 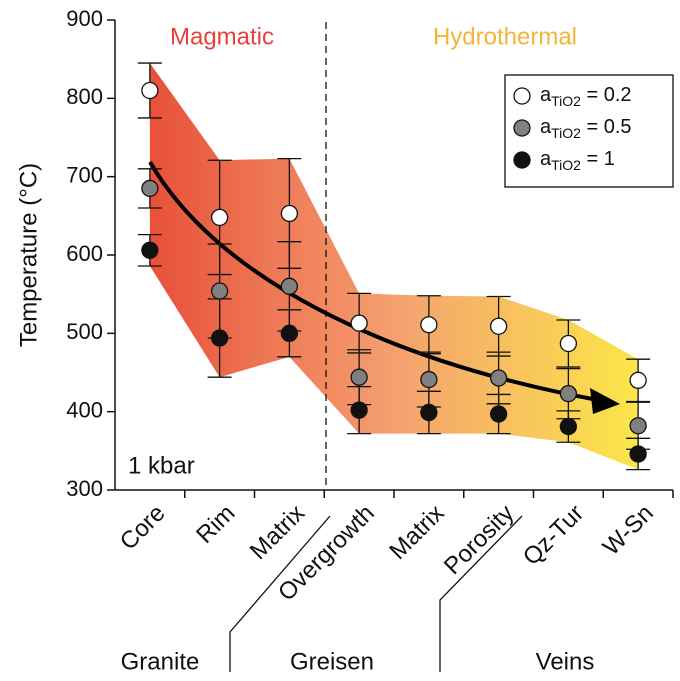 I want to click on legend-label: aTiO2 = 1, so click(x=577, y=160).